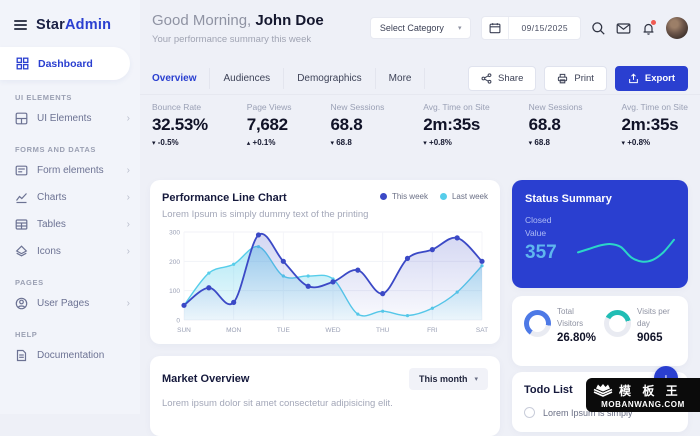 The height and width of the screenshot is (436, 700). I want to click on donut-chart, so click(617, 323).